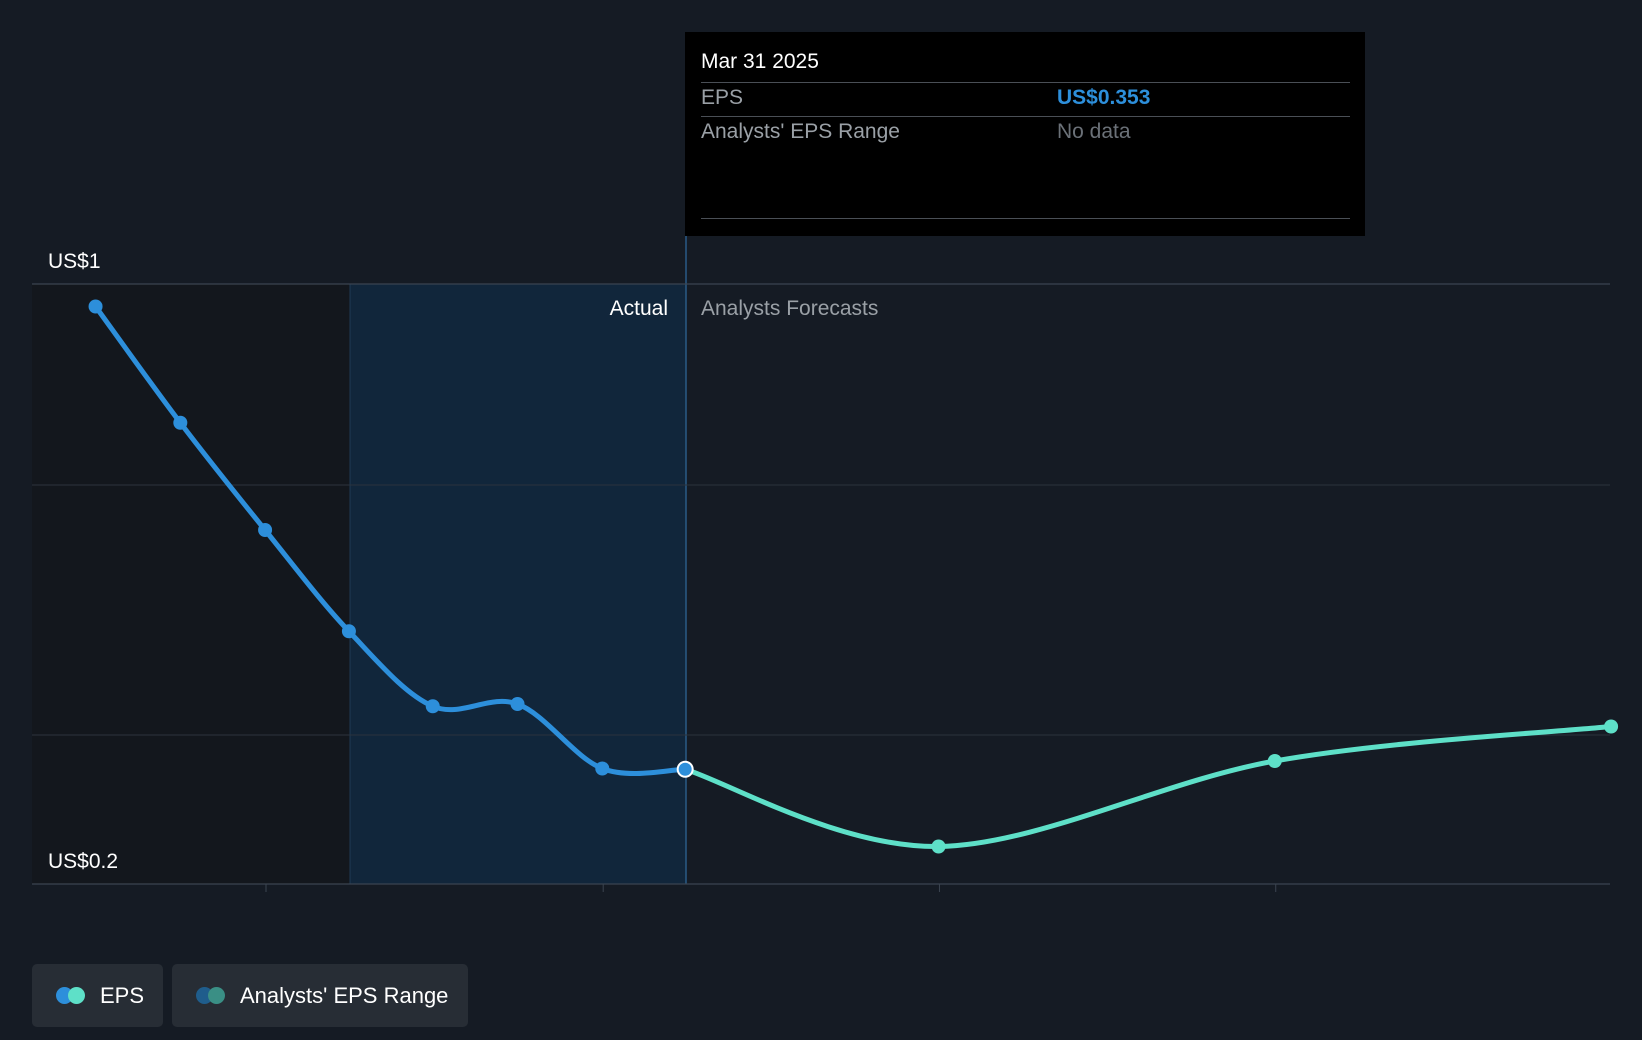  I want to click on tooltip-date: Mar 31 2025, so click(760, 61).